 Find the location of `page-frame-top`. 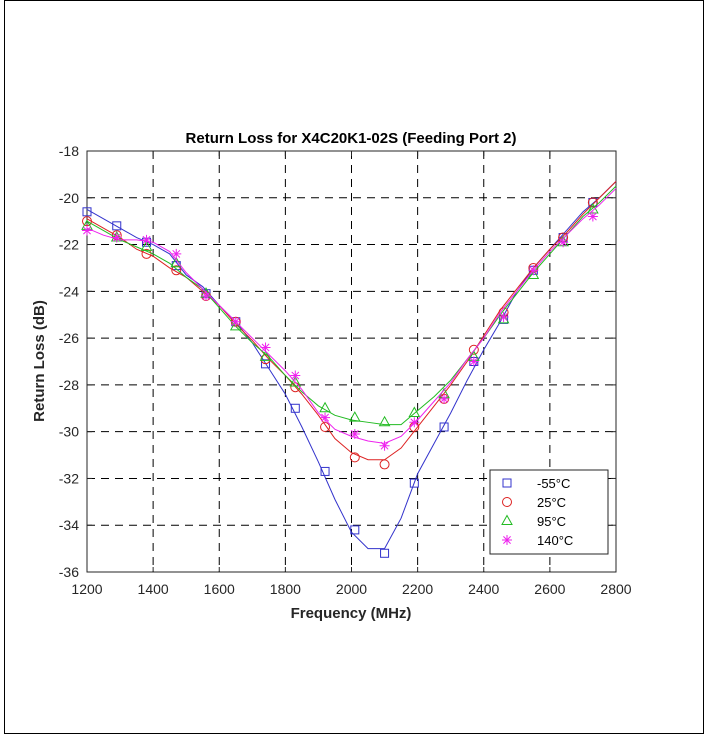

page-frame-top is located at coordinates (354, 0).